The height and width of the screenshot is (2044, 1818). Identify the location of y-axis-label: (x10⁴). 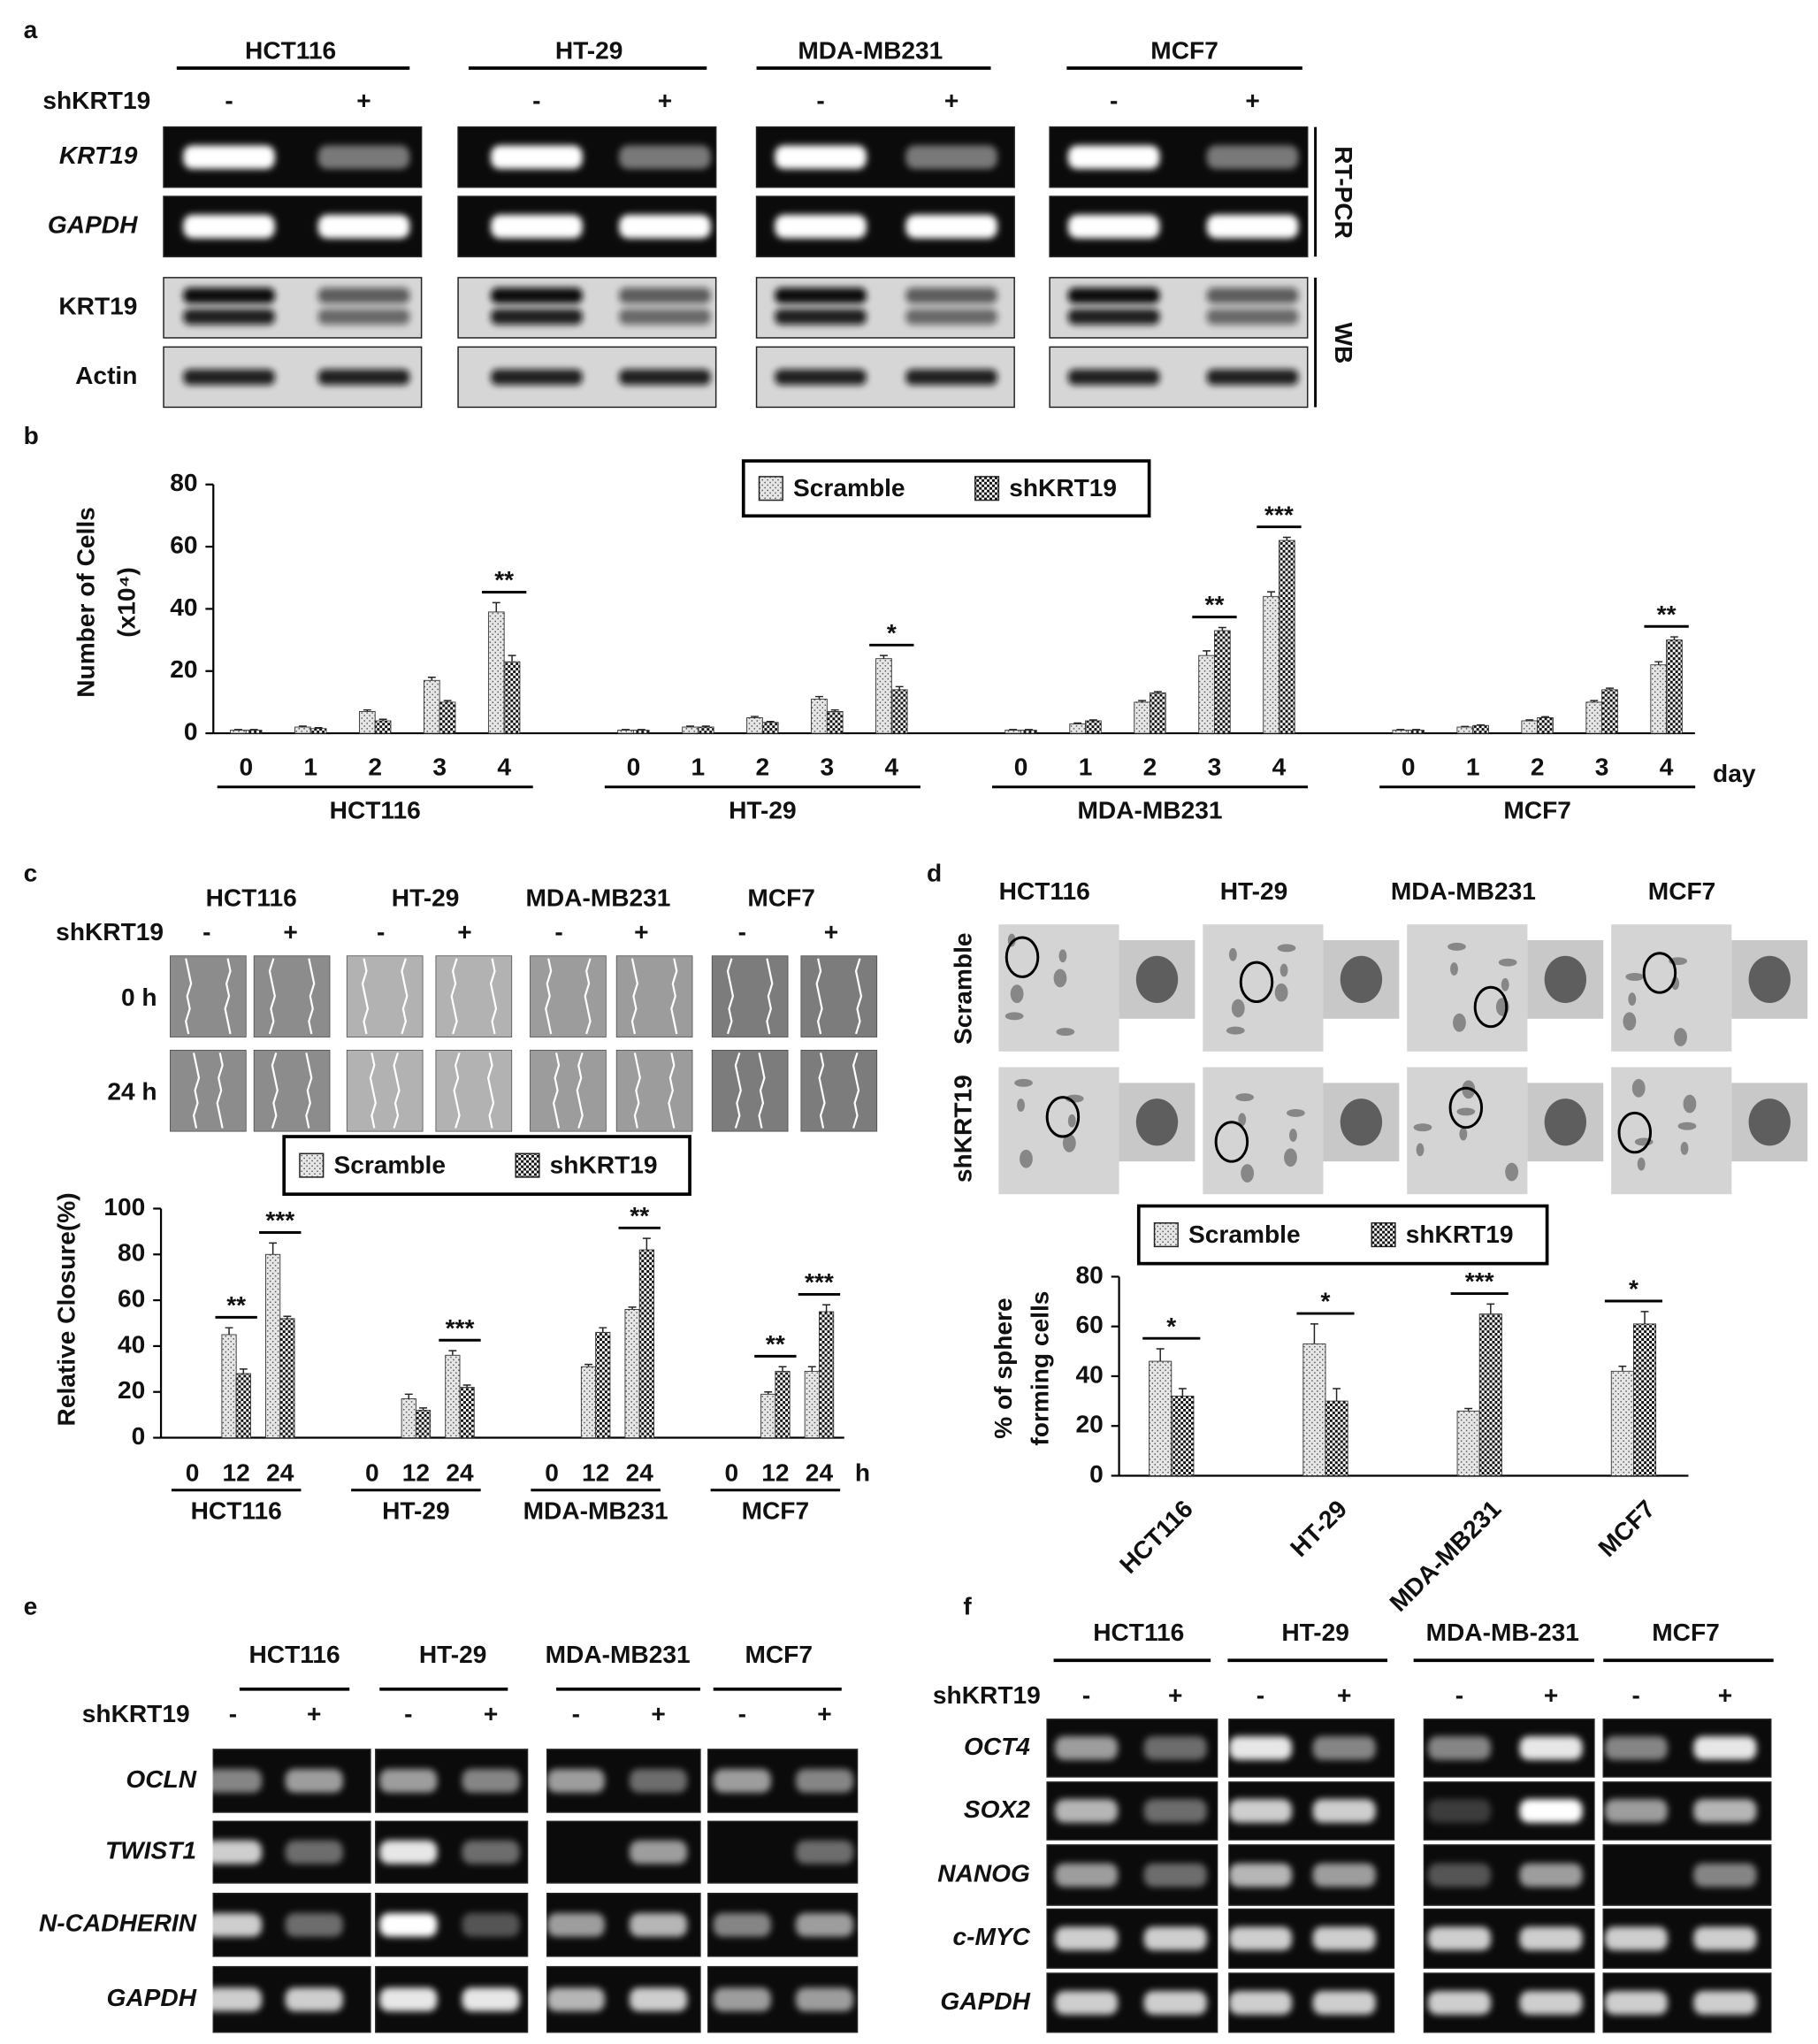
(126, 602).